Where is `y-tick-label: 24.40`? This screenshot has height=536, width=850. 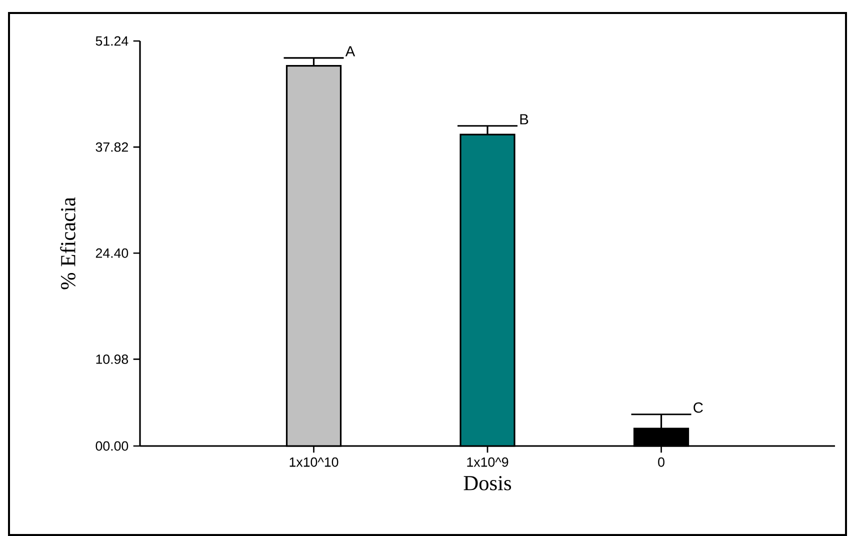
y-tick-label: 24.40 is located at coordinates (112, 253).